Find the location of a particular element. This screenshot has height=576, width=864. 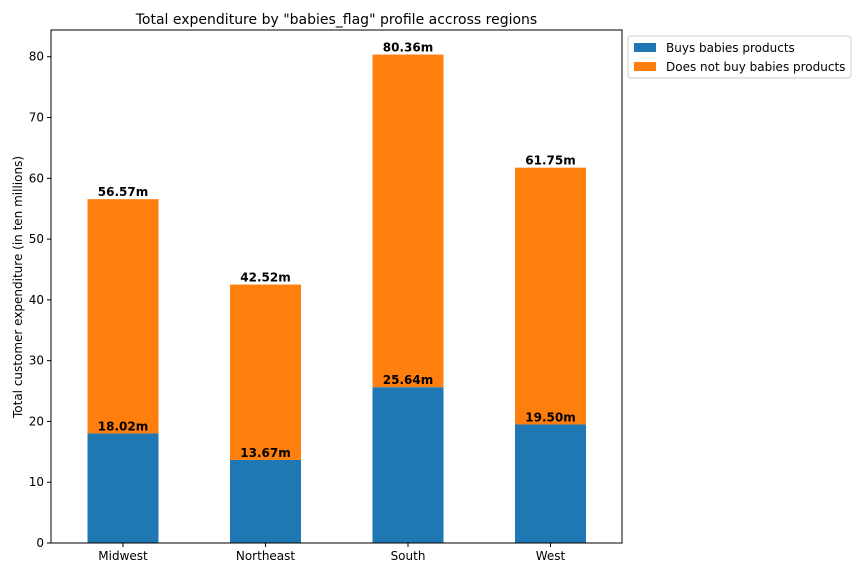

total-value-label: 56.57m is located at coordinates (123, 192).